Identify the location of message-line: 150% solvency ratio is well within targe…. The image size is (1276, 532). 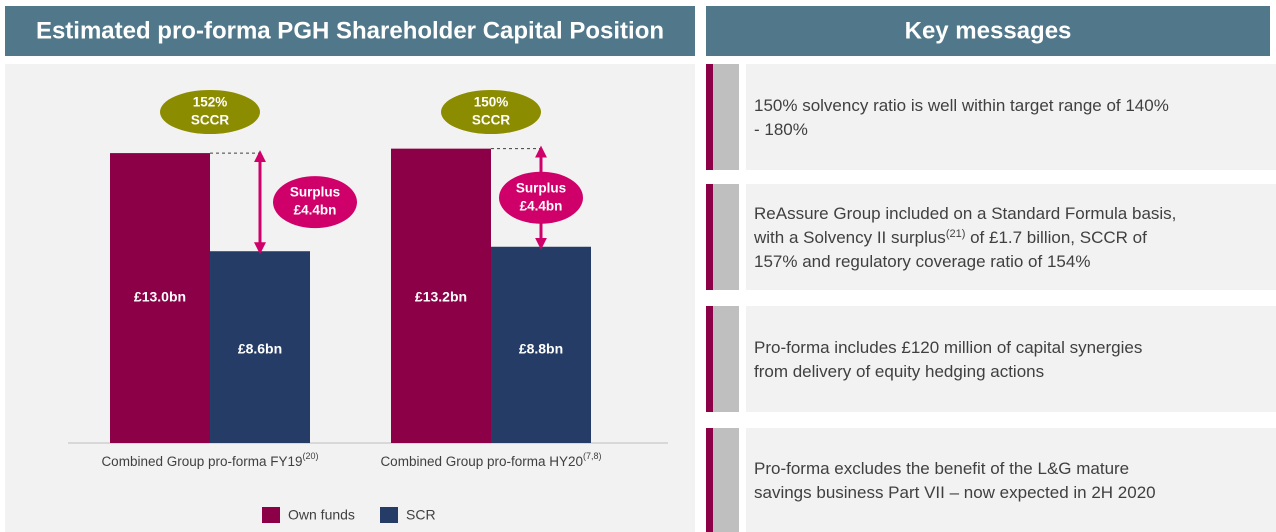
(961, 105).